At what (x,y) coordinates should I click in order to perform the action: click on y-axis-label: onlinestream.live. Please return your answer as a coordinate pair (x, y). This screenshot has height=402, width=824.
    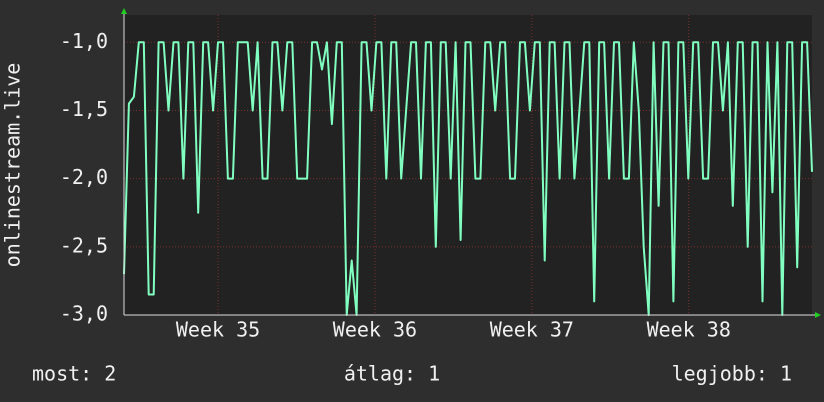
    Looking at the image, I should click on (13, 165).